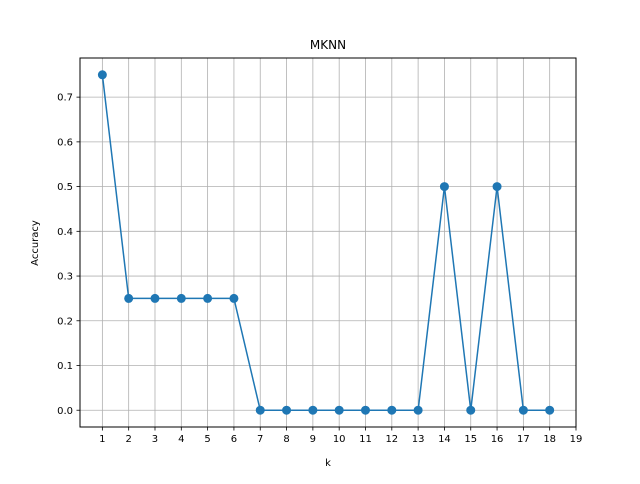 This screenshot has width=640, height=484. What do you see at coordinates (128, 439) in the screenshot?
I see `x-tick-label: 2` at bounding box center [128, 439].